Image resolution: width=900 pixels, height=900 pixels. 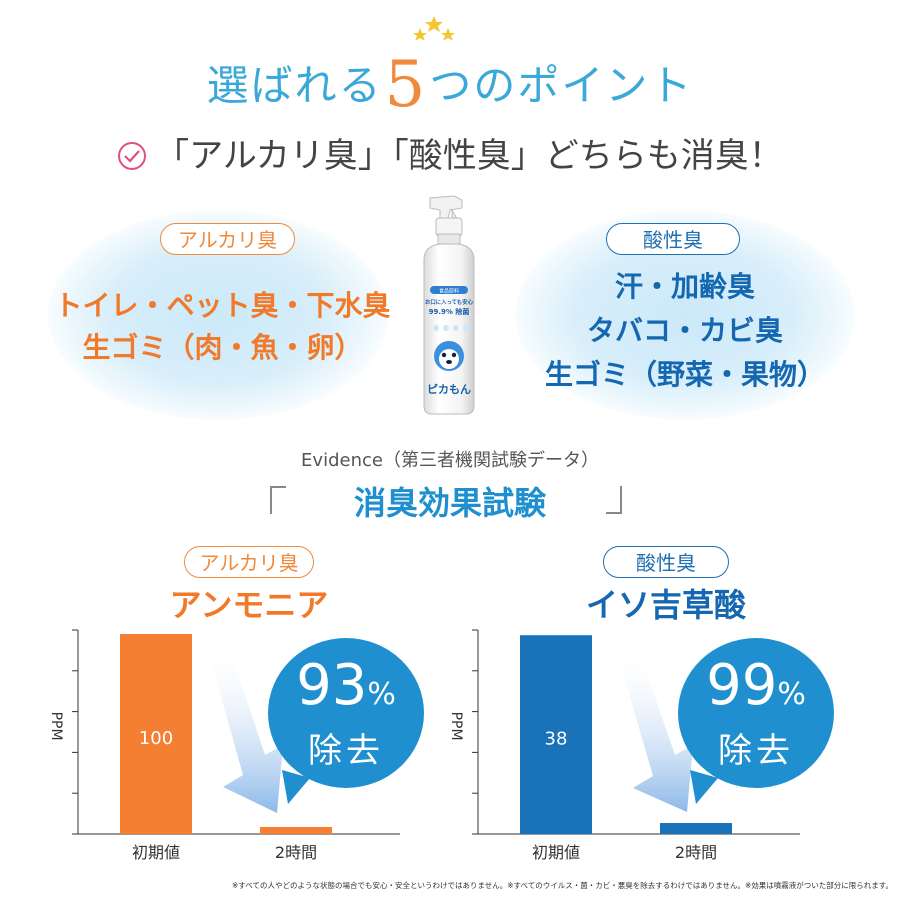 What do you see at coordinates (296, 852) in the screenshot?
I see `ammonia-category-label: 2時間` at bounding box center [296, 852].